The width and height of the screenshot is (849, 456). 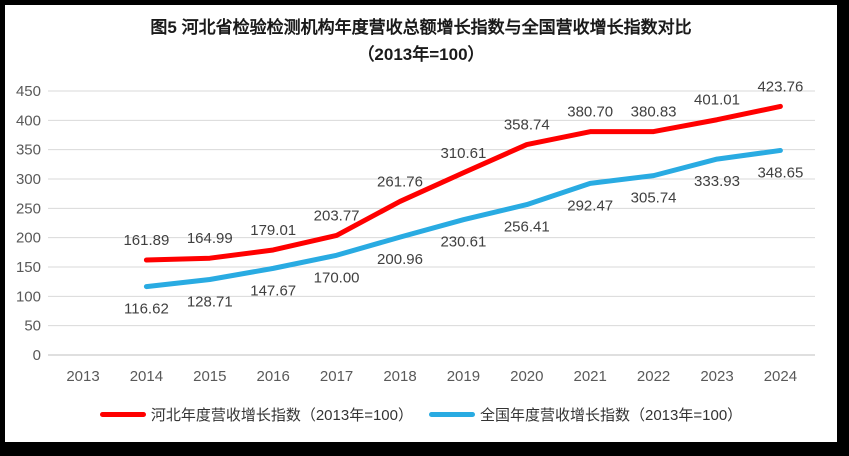 I want to click on data-label-0: 423.76, so click(x=780, y=86).